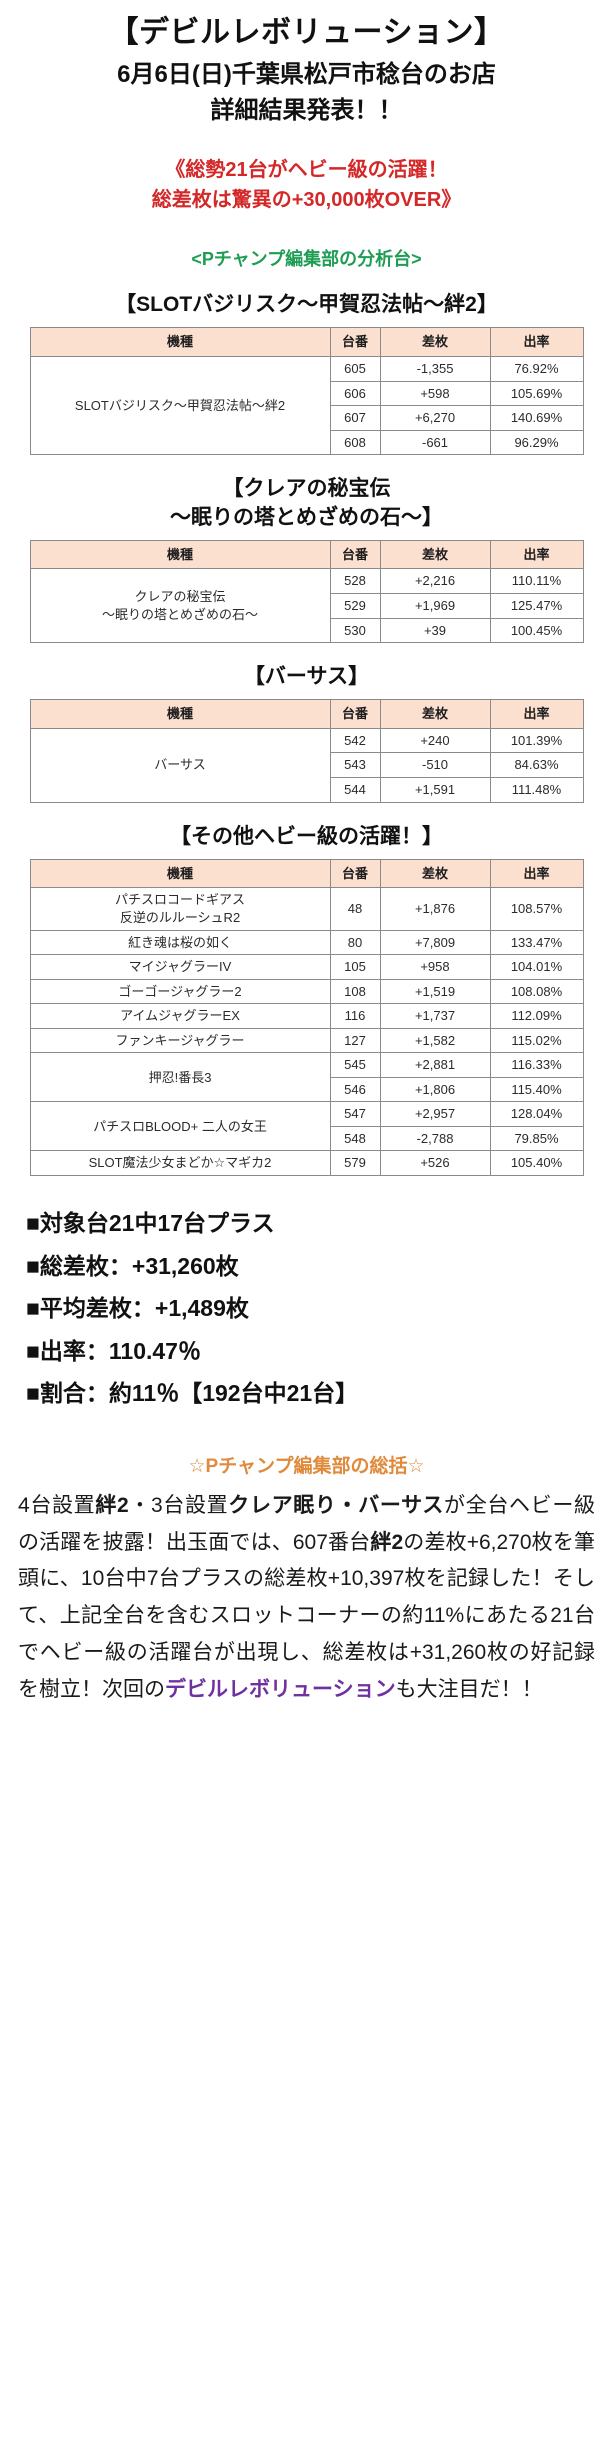 The image size is (613, 2458). Describe the element at coordinates (192, 1393) in the screenshot. I see `summary-item: ■割合：約11％【192台中21台】` at that location.